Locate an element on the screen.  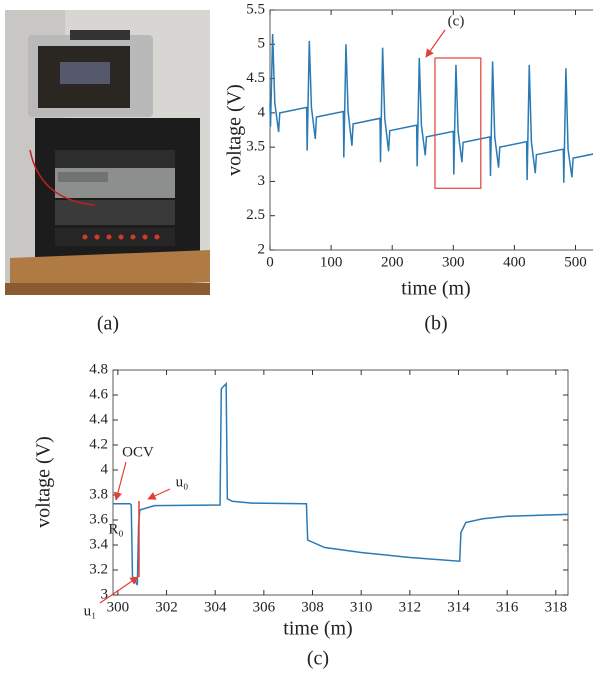
x-tick-label: 316 is located at coordinates (507, 607).